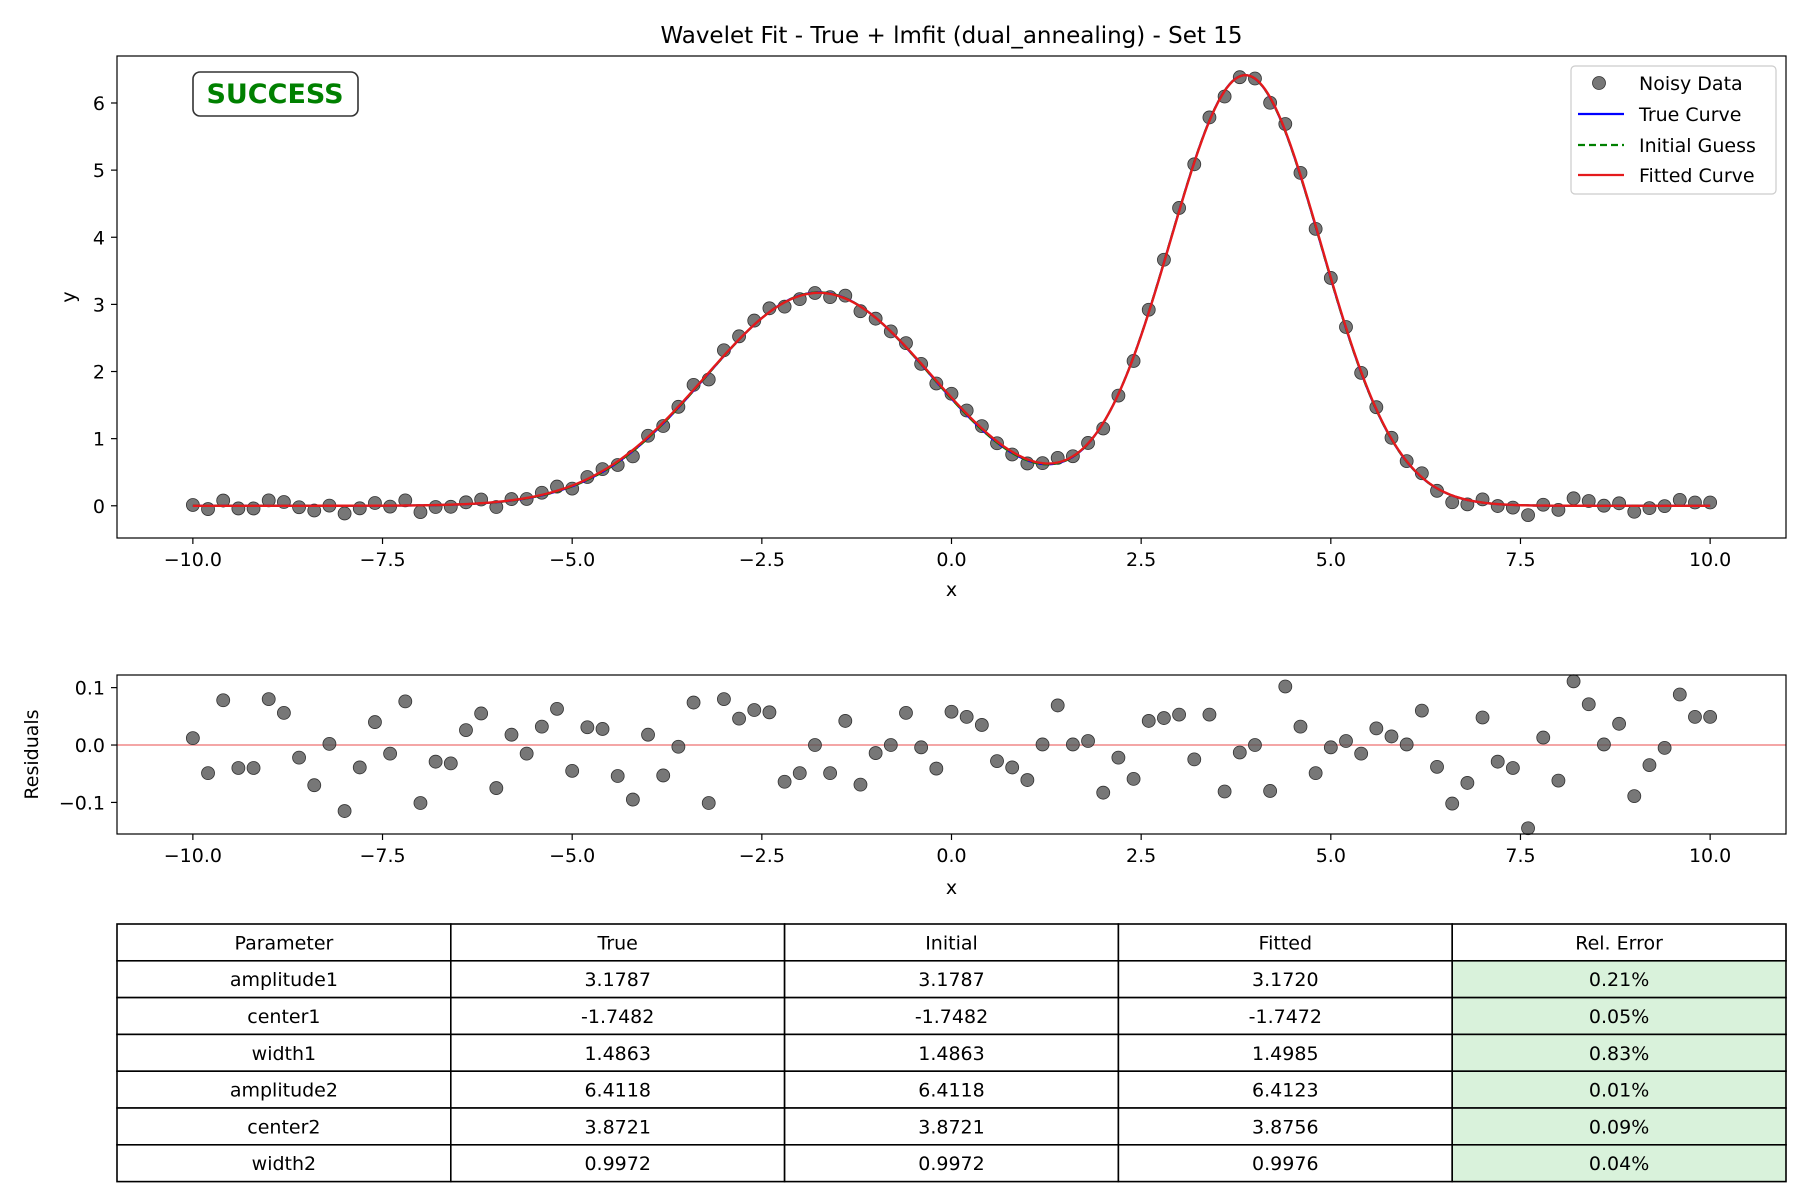 This screenshot has height=1200, width=1800. What do you see at coordinates (1619, 1054) in the screenshot?
I see `table-cell-text: 0.83%` at bounding box center [1619, 1054].